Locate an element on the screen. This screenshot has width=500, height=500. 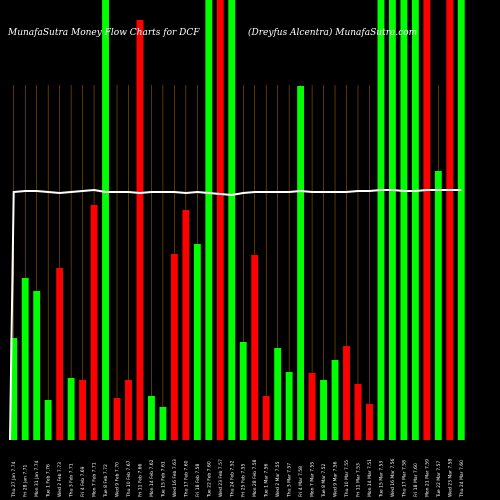
x-tick-label: Tue 8 Feb 7.72 is located at coordinates (106, 481).